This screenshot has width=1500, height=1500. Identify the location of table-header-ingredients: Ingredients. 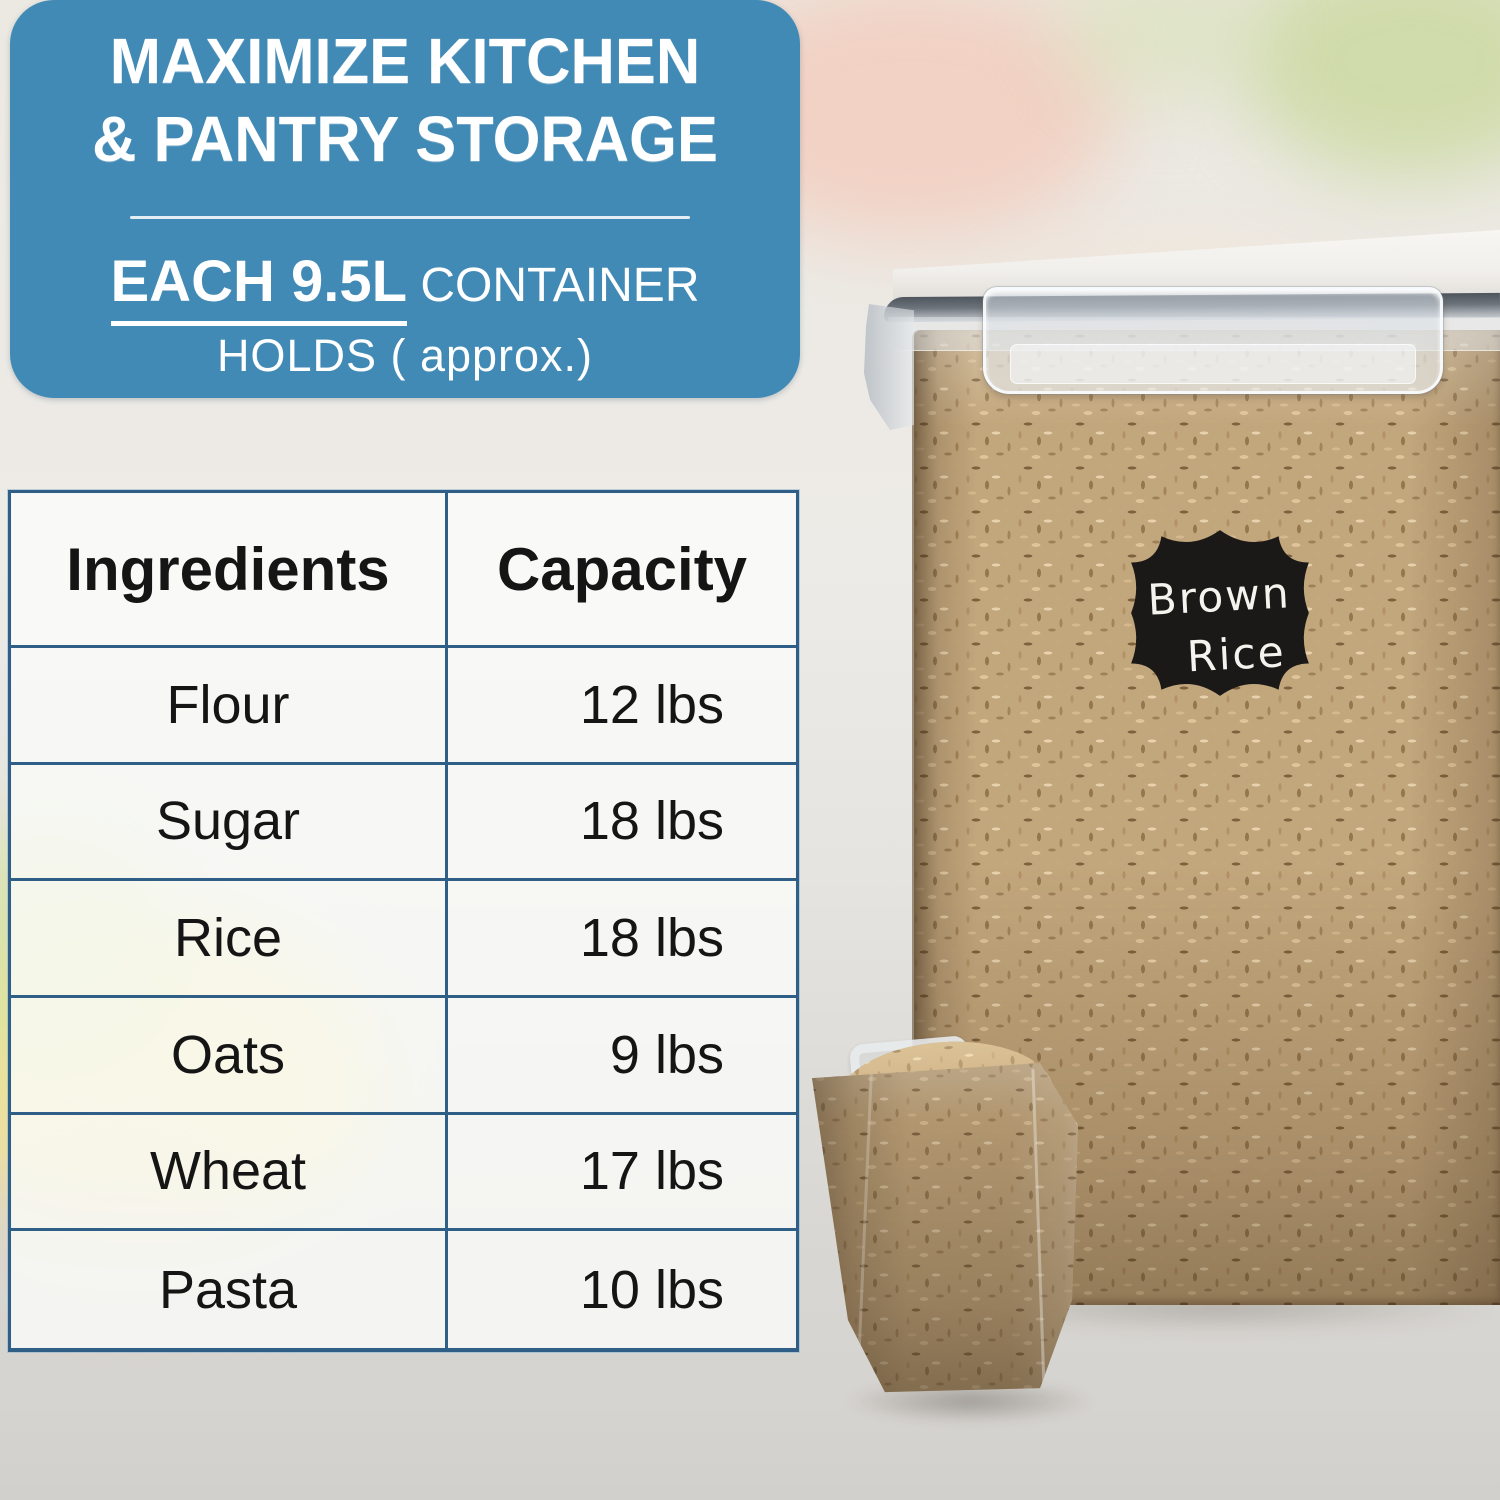
(229, 570).